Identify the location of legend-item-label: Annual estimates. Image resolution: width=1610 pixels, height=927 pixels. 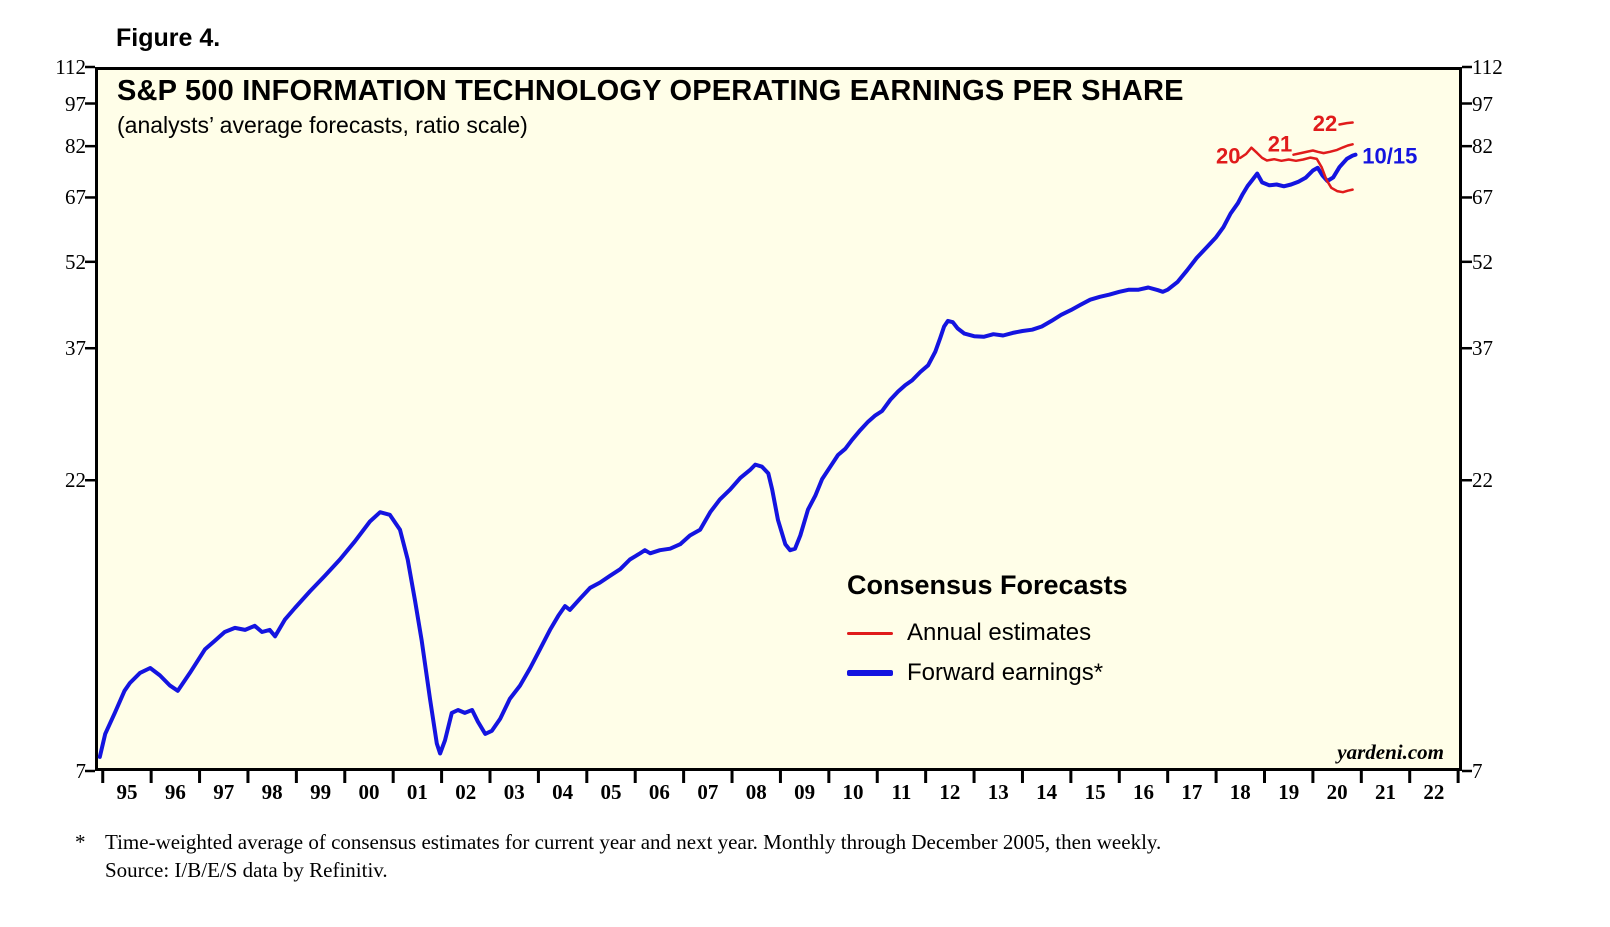
(999, 632).